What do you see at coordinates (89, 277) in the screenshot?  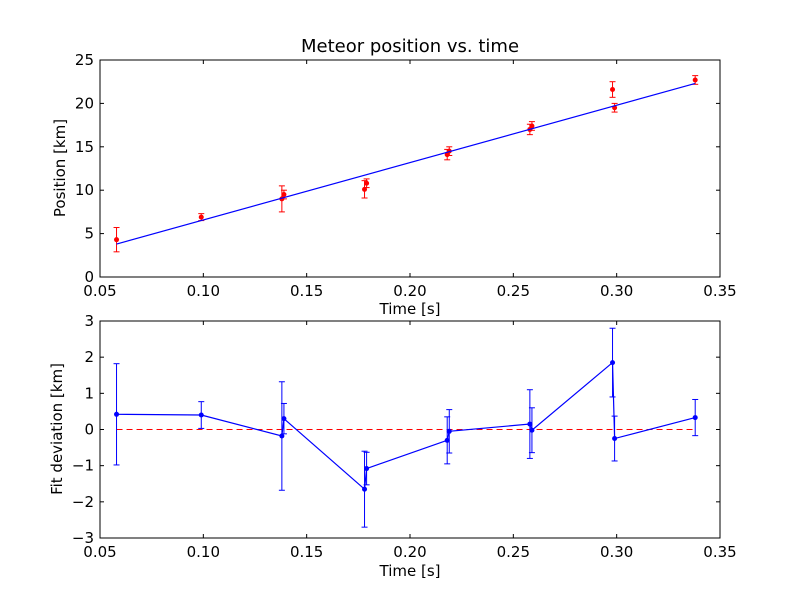 I see `position-y-tick-label: 0` at bounding box center [89, 277].